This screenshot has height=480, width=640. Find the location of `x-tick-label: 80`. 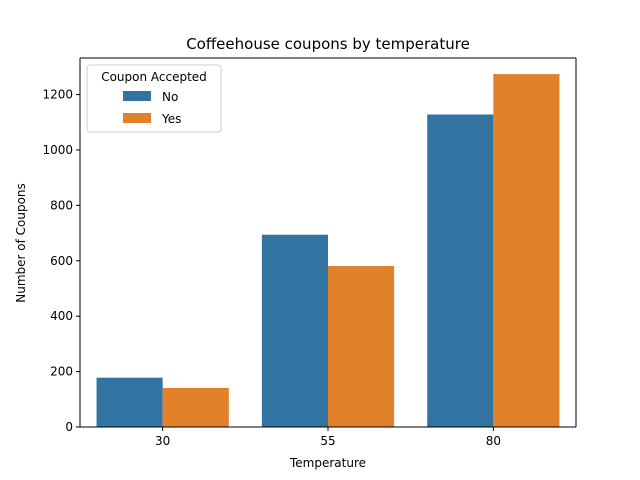

x-tick-label: 80 is located at coordinates (493, 441).